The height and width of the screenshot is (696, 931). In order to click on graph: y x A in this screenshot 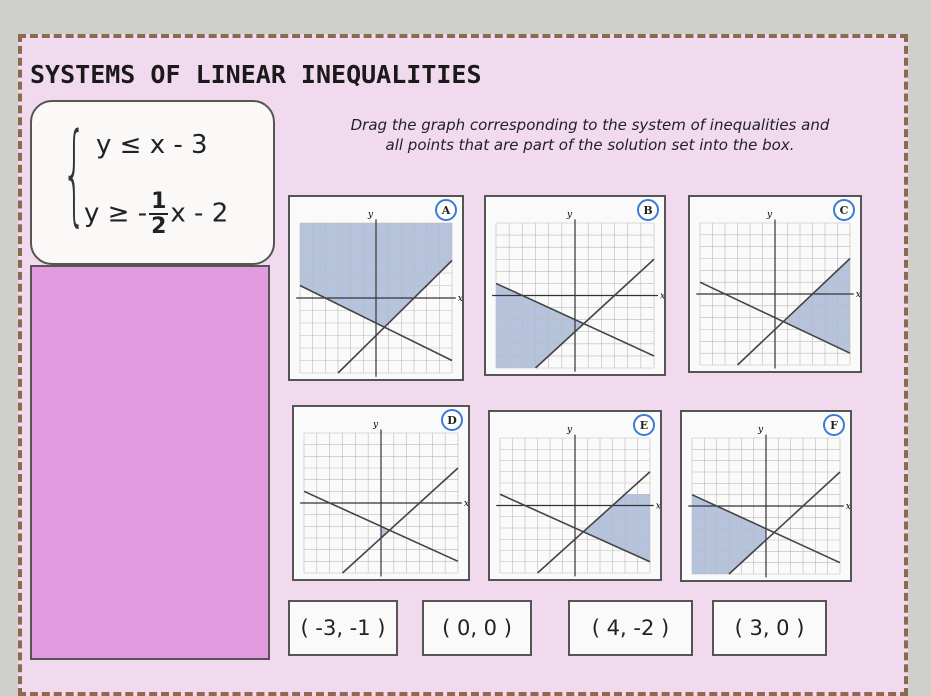, I will do `click(379, 288)`.